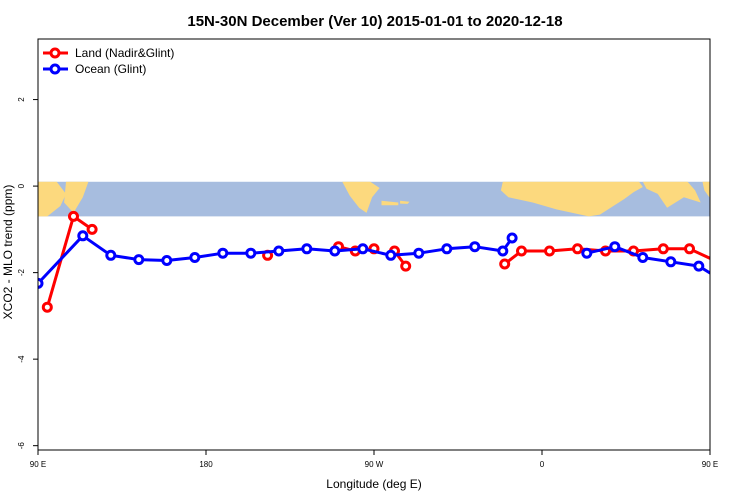 The width and height of the screenshot is (750, 500). What do you see at coordinates (28, 244) in the screenshot?
I see `y-axis: 2 0 -2 -4 -6` at bounding box center [28, 244].